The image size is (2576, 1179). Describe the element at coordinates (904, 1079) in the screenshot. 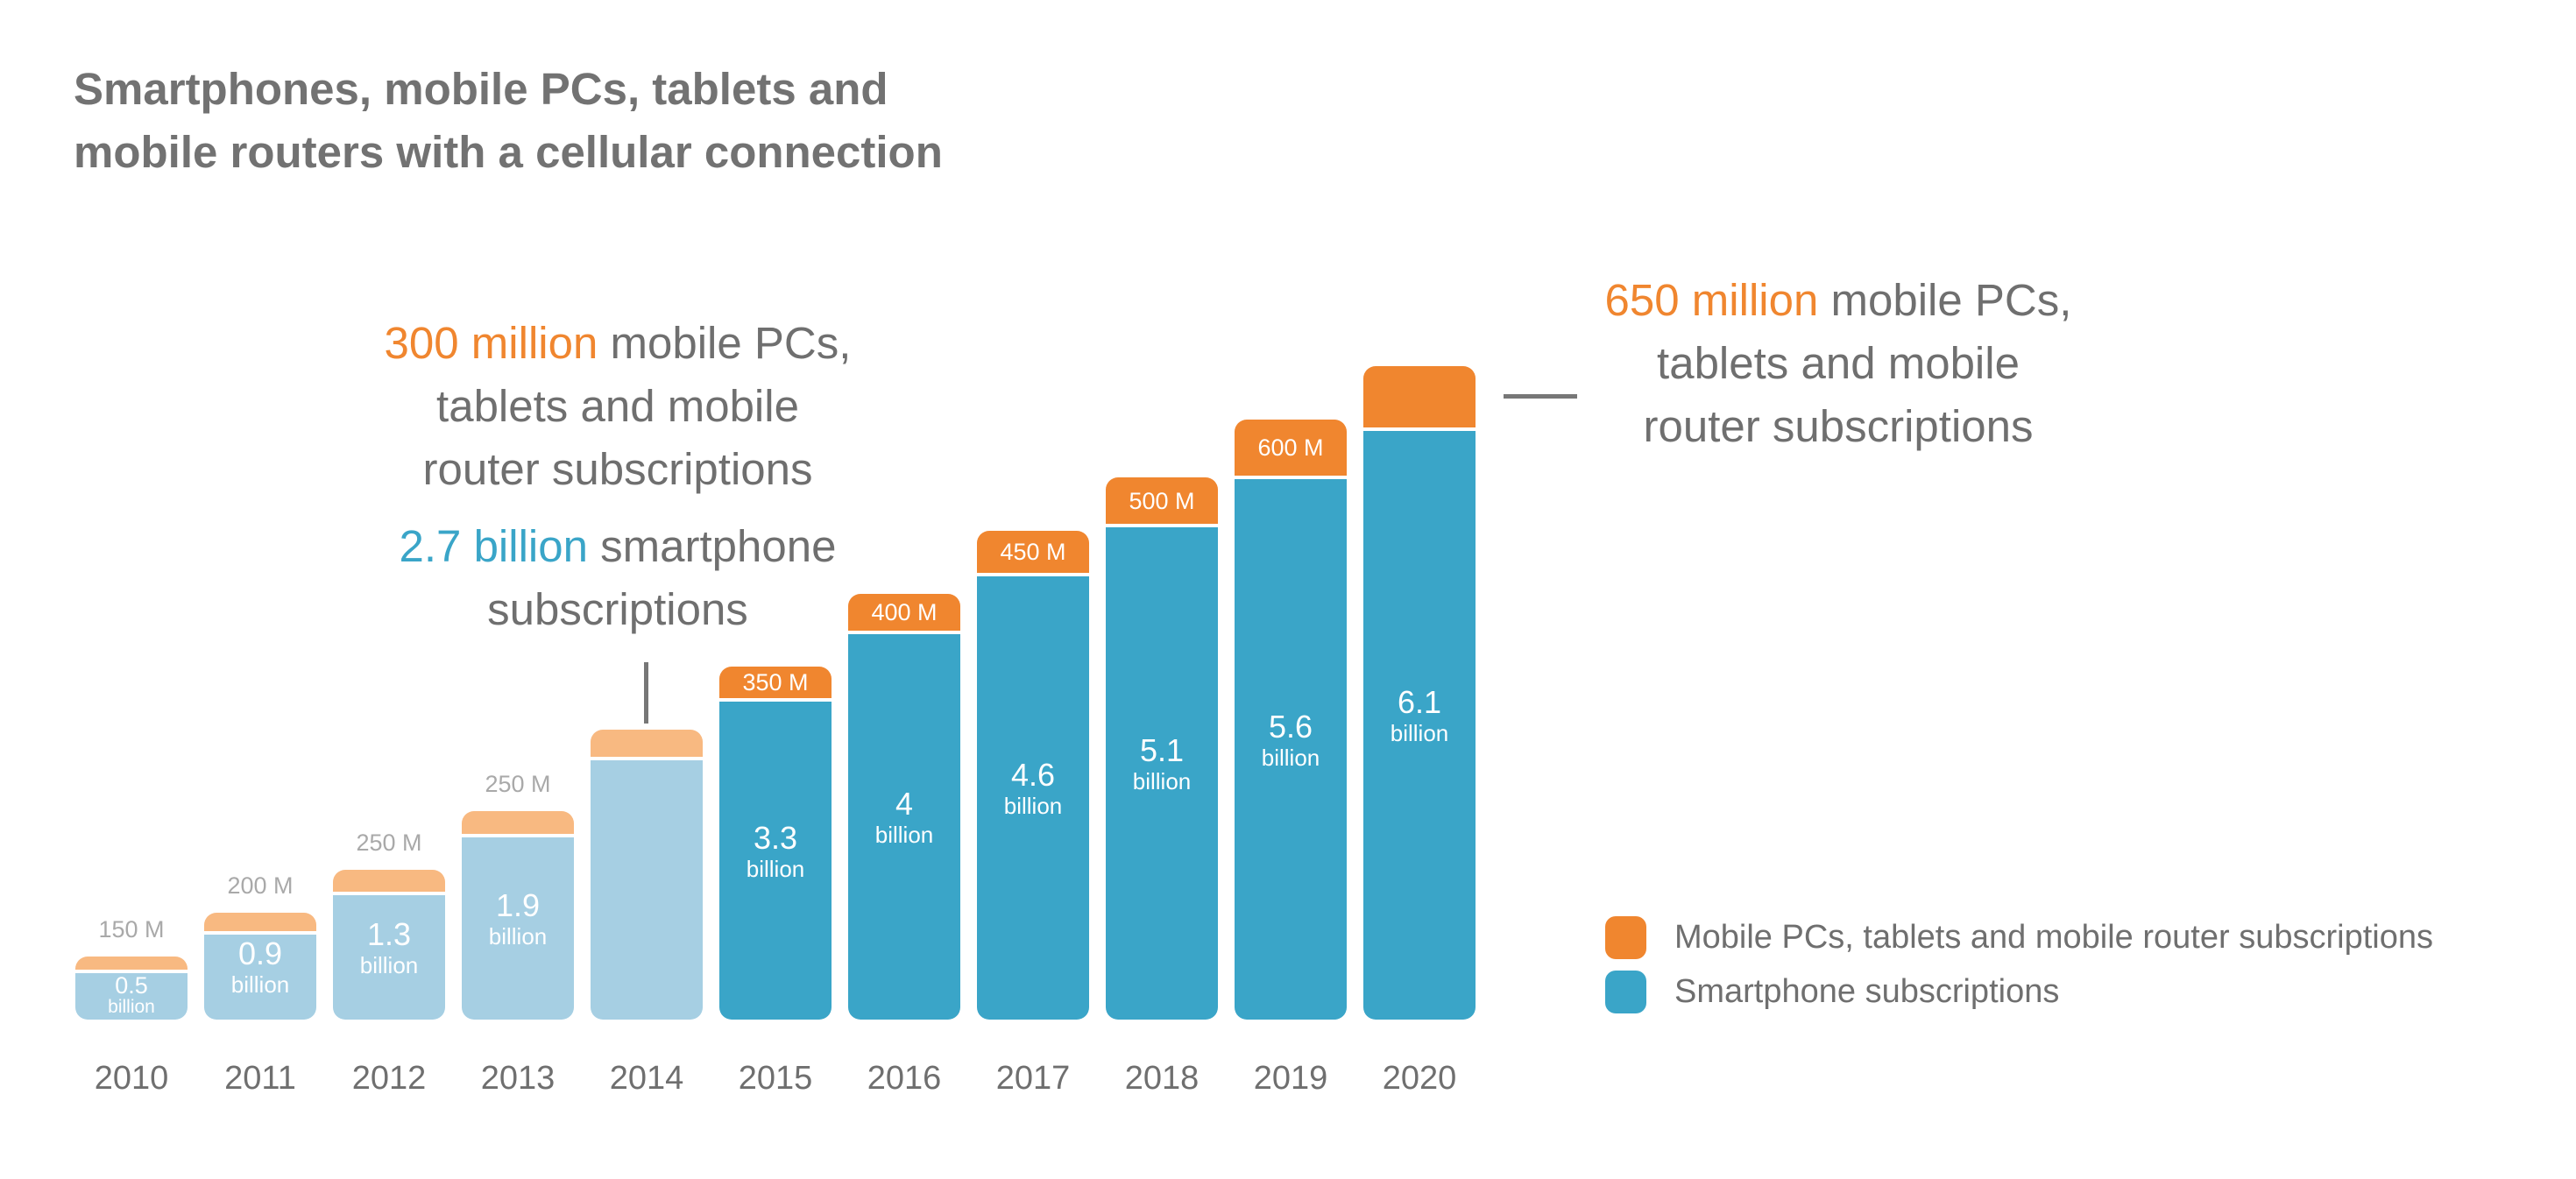

I see `x-tick-label: 2016` at that location.